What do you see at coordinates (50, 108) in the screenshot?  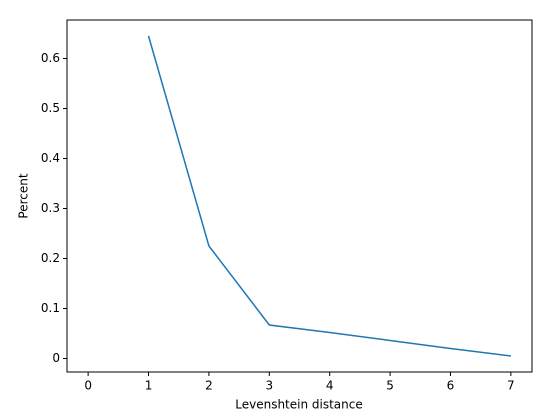 I see `y-tick-label: 0.5` at bounding box center [50, 108].